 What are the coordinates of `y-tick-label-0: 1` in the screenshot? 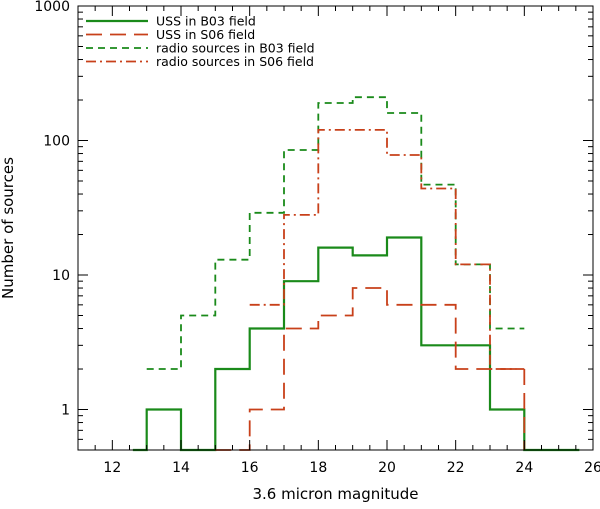 It's located at (65, 411).